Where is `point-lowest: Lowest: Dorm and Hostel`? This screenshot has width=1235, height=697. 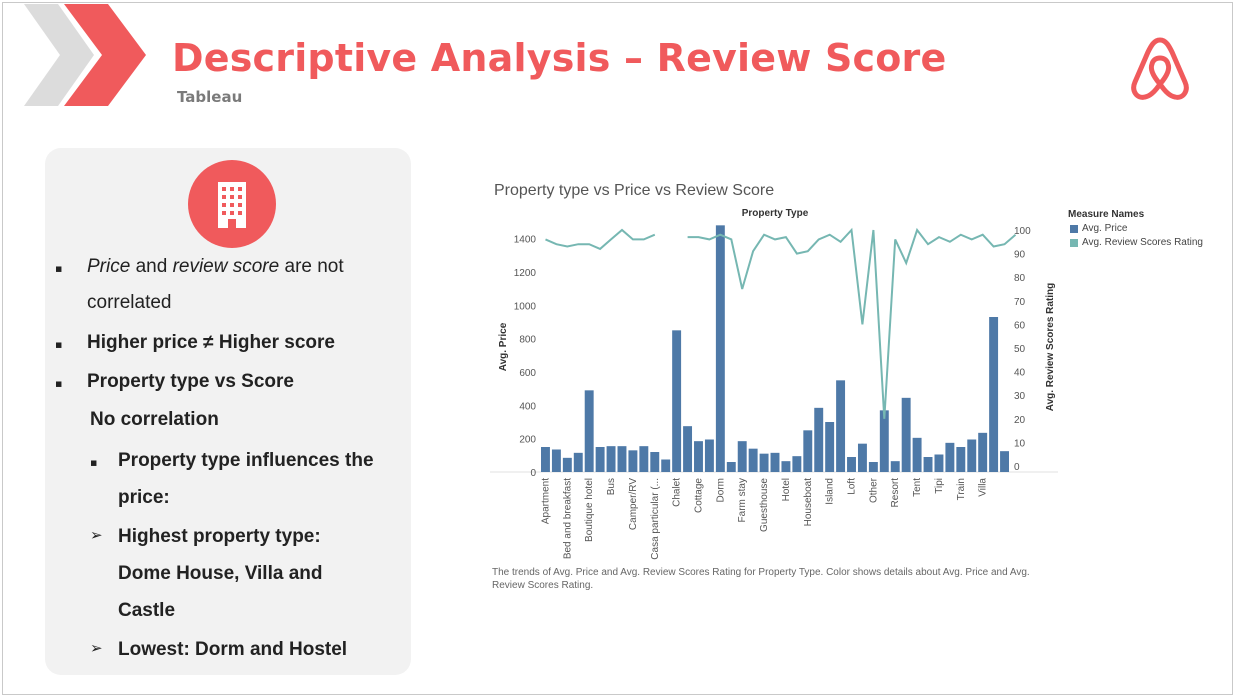 point-lowest: Lowest: Dorm and Hostel is located at coordinates (233, 649).